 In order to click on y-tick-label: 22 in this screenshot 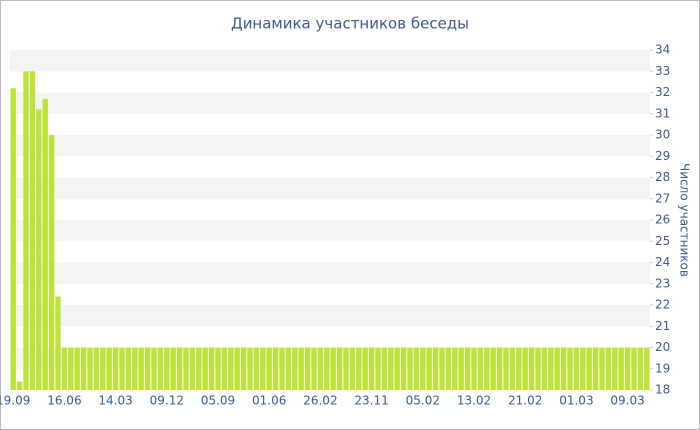, I will do `click(662, 305)`.